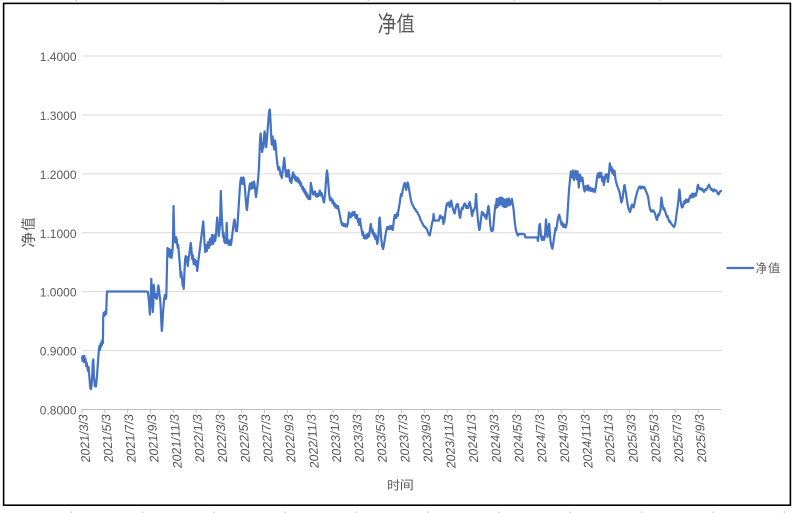 The height and width of the screenshot is (513, 795). What do you see at coordinates (58, 175) in the screenshot?
I see `svg-text: 1.2000` at bounding box center [58, 175].